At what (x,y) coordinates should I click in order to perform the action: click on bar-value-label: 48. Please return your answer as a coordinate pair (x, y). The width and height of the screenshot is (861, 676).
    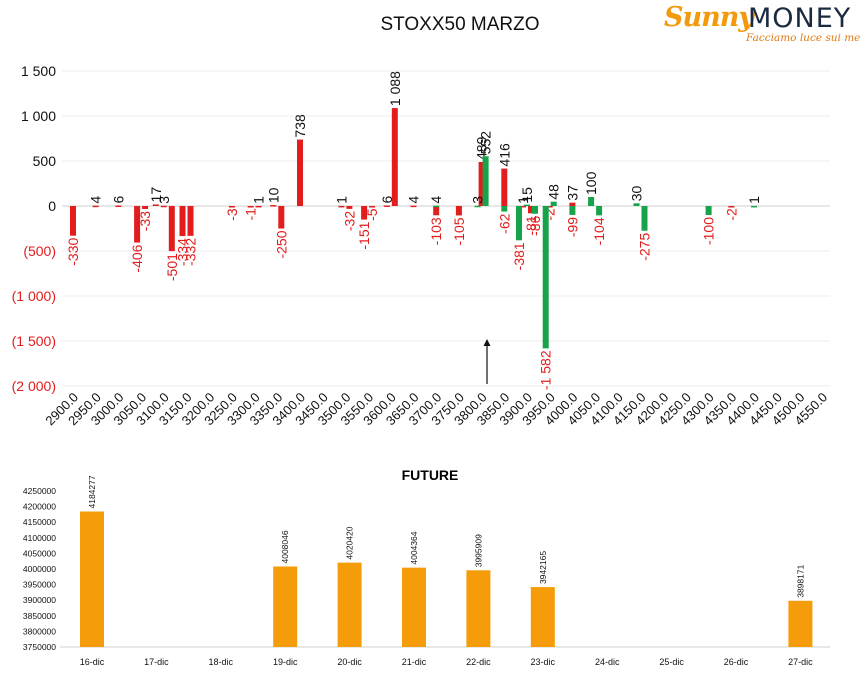
    Looking at the image, I should click on (554, 192).